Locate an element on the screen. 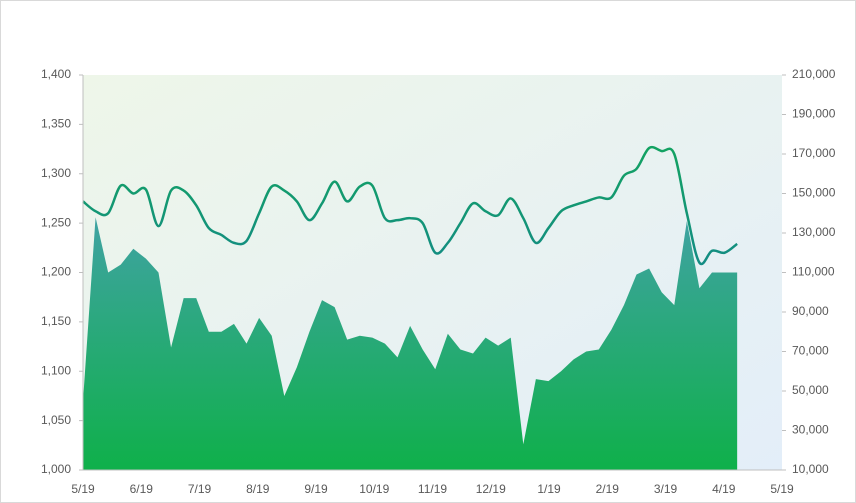  x-tick-label: 6/19 is located at coordinates (142, 489).